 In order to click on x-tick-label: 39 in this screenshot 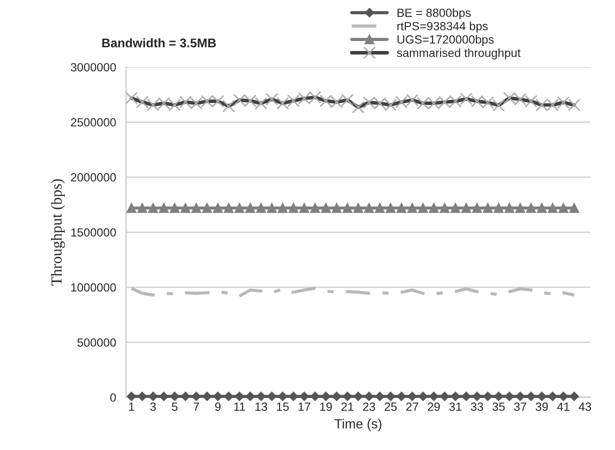, I will do `click(542, 406)`.